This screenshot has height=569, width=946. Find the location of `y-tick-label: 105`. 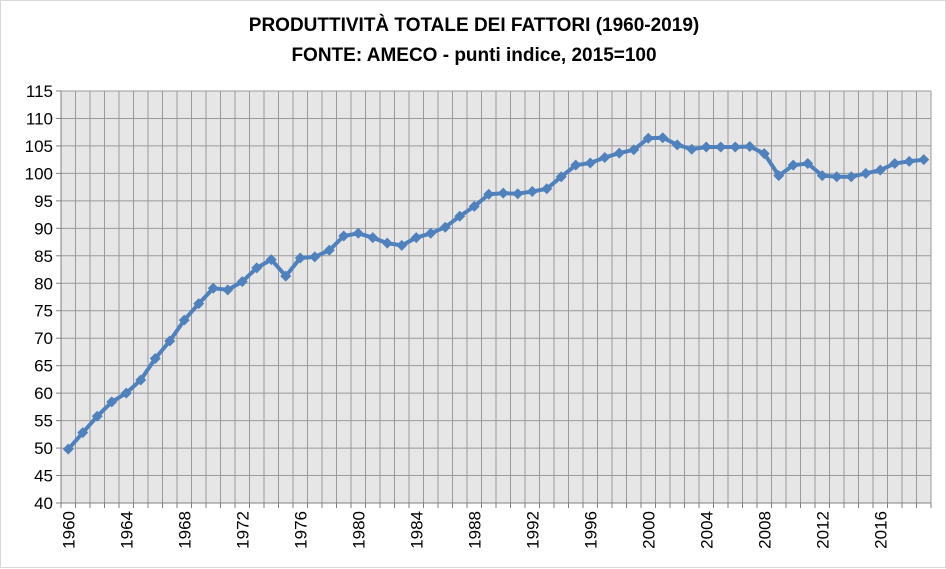

y-tick-label: 105 is located at coordinates (39, 146).